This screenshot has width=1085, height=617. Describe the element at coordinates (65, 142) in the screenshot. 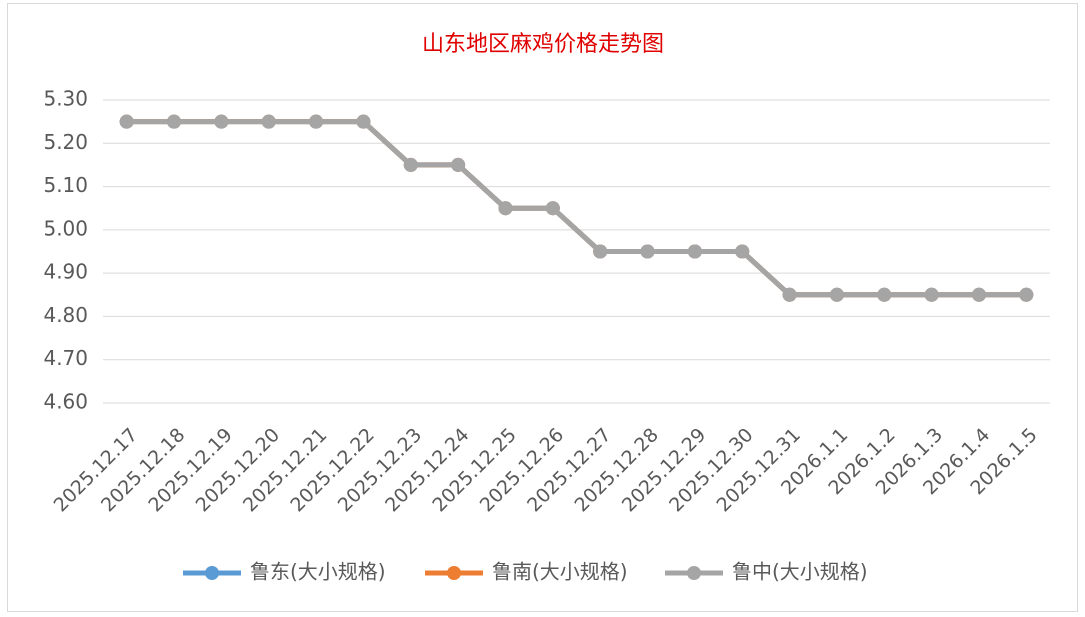

I see `y-tick-label: 5.20` at that location.